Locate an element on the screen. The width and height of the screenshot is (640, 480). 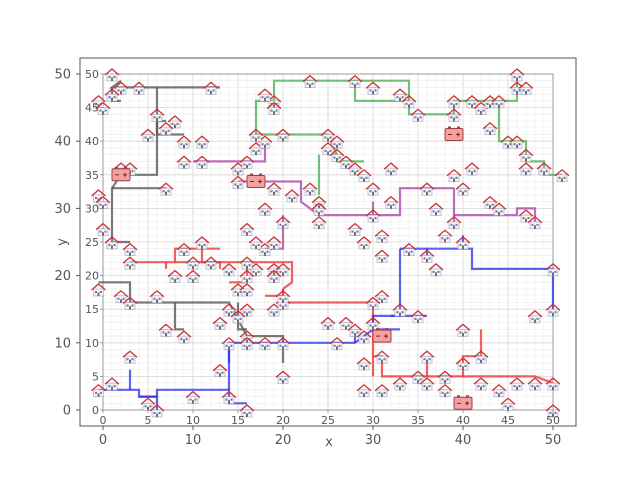
inner-y-tick-label: 15 is located at coordinates (92, 309).